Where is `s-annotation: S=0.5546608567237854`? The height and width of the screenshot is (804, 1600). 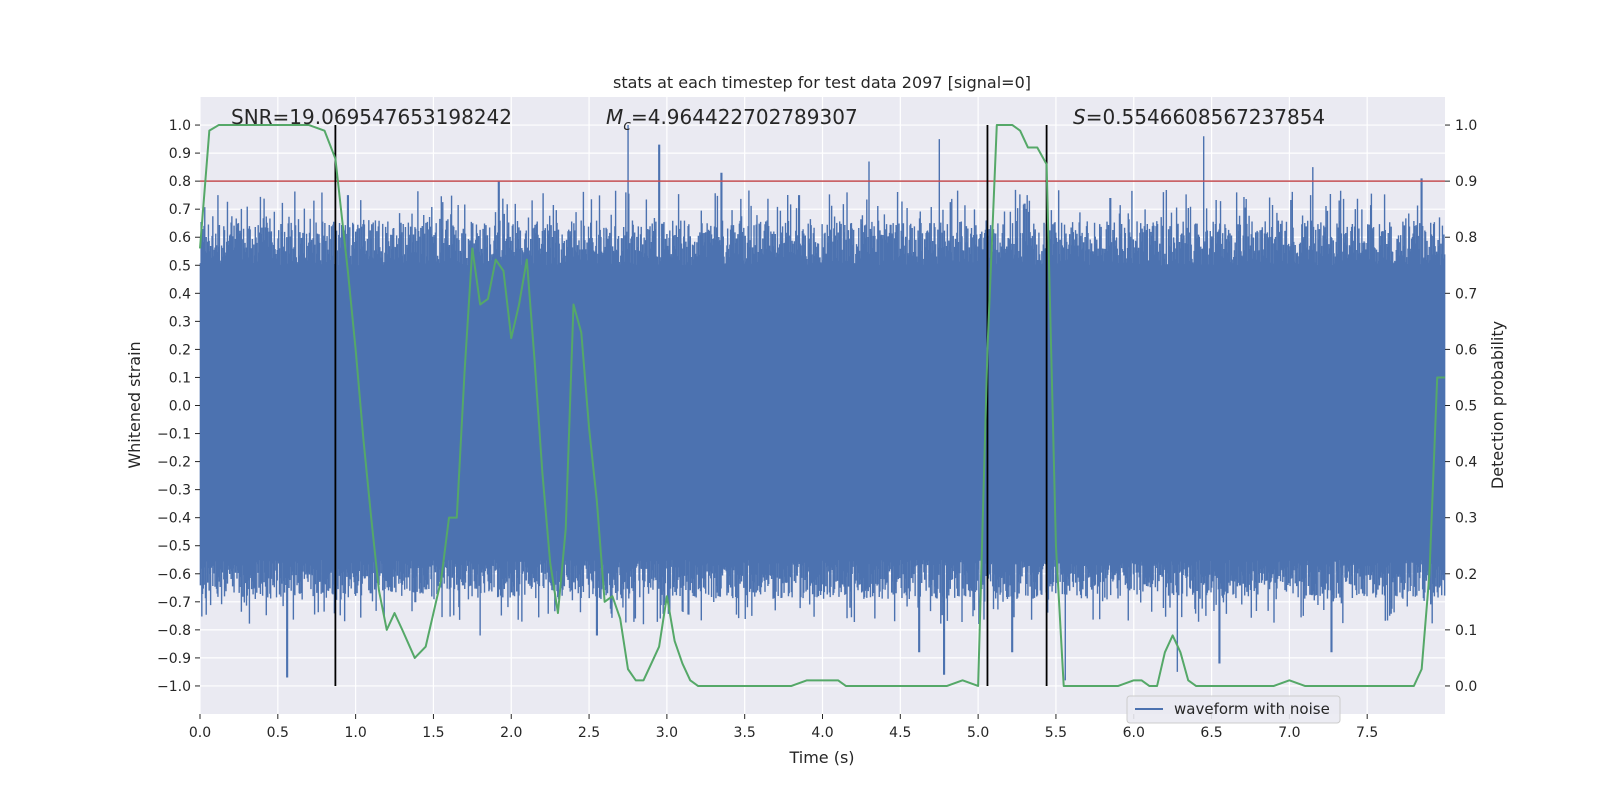 s-annotation: S=0.5546608567237854 is located at coordinates (1199, 117).